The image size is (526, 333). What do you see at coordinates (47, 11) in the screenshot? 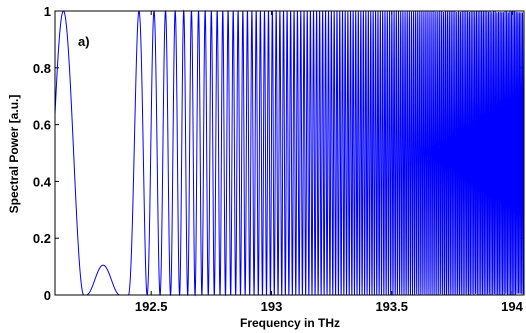
I see `y-tick-label: 1` at bounding box center [47, 11].